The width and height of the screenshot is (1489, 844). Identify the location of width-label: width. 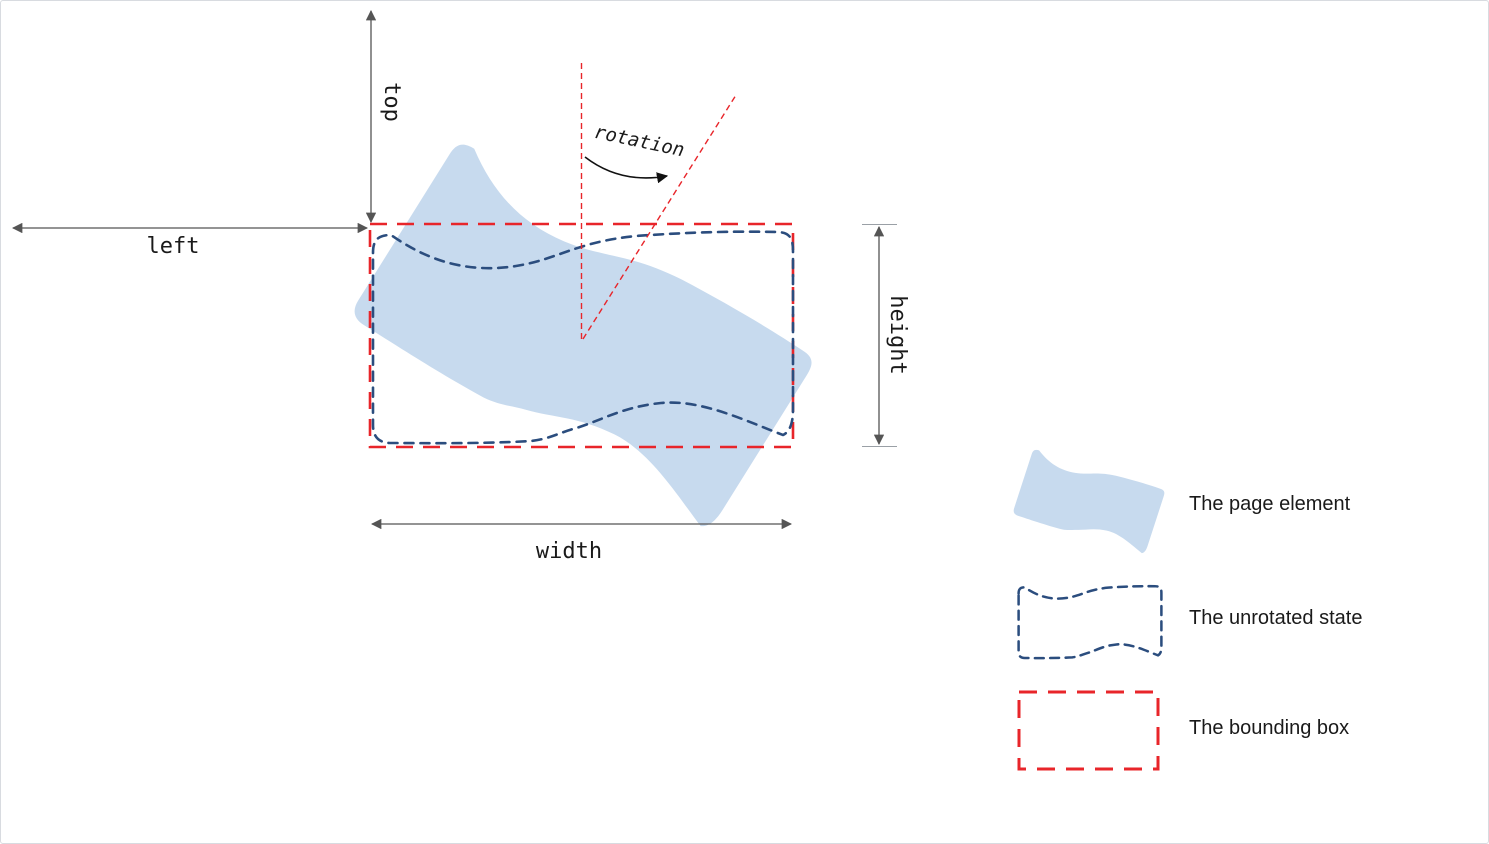
(569, 551).